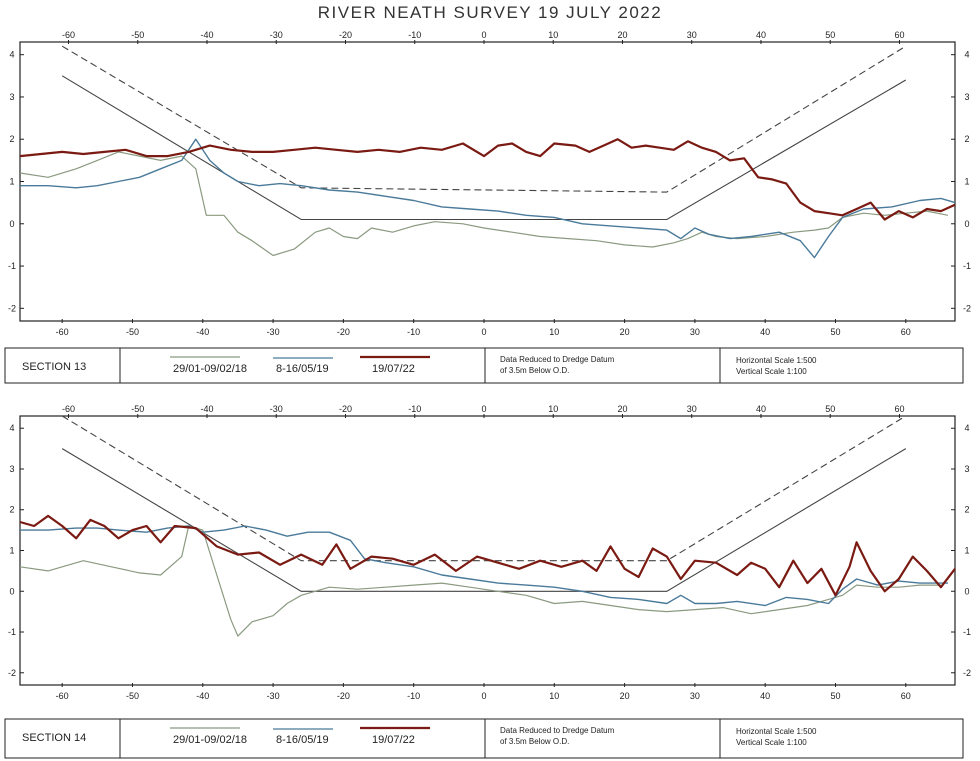 Image resolution: width=980 pixels, height=761 pixels. Describe the element at coordinates (490, 12) in the screenshot. I see `survey-title: RIVER NEATH SURVEY 19 JULY 2022` at that location.